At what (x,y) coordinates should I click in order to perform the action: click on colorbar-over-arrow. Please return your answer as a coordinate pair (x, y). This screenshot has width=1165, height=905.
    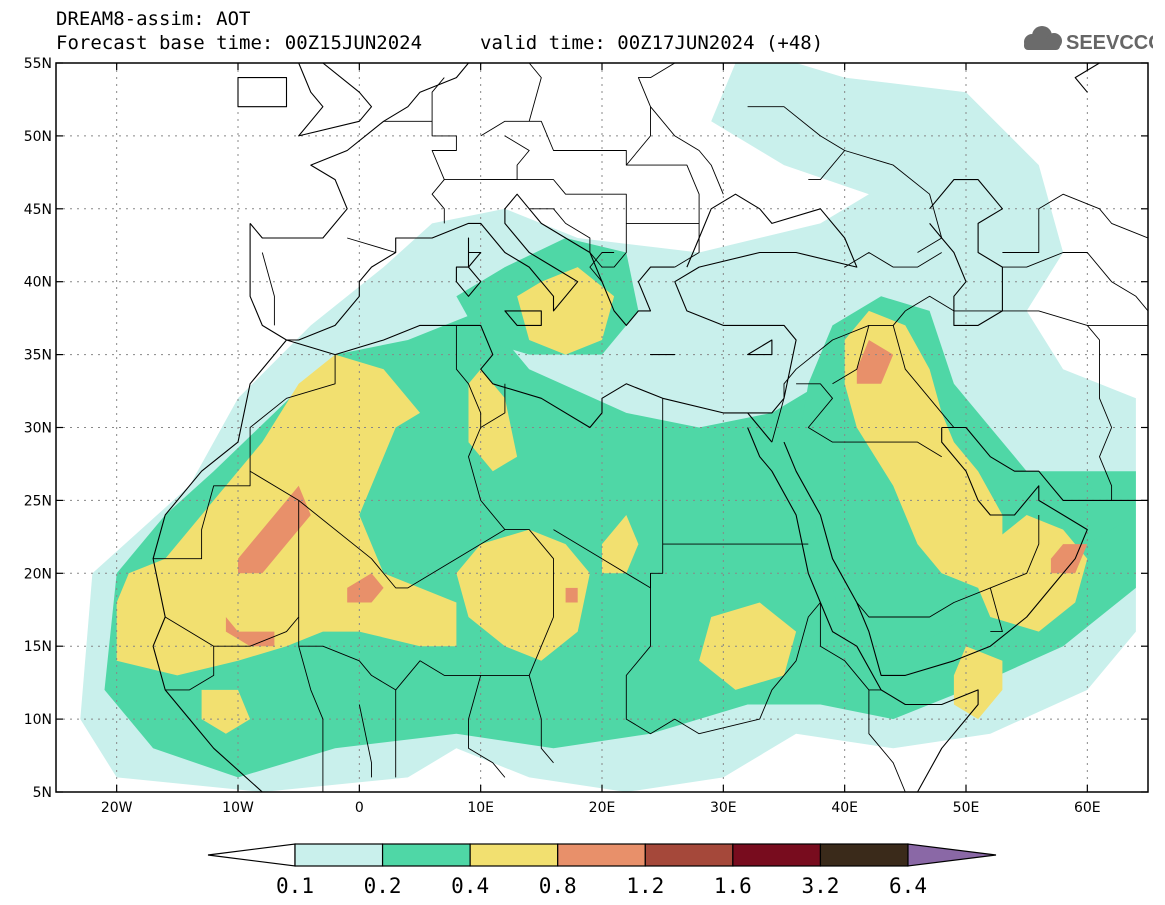
    Looking at the image, I should click on (952, 855).